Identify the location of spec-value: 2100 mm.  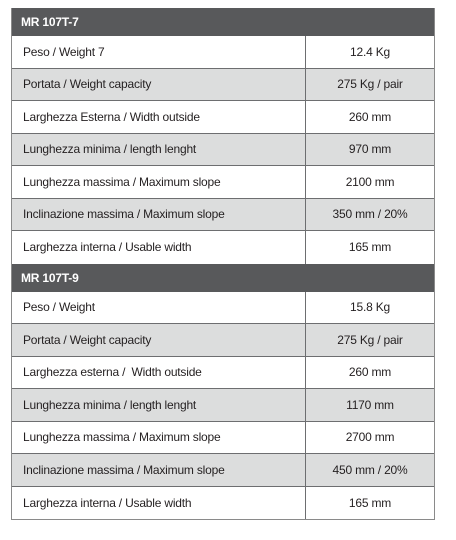
(370, 181).